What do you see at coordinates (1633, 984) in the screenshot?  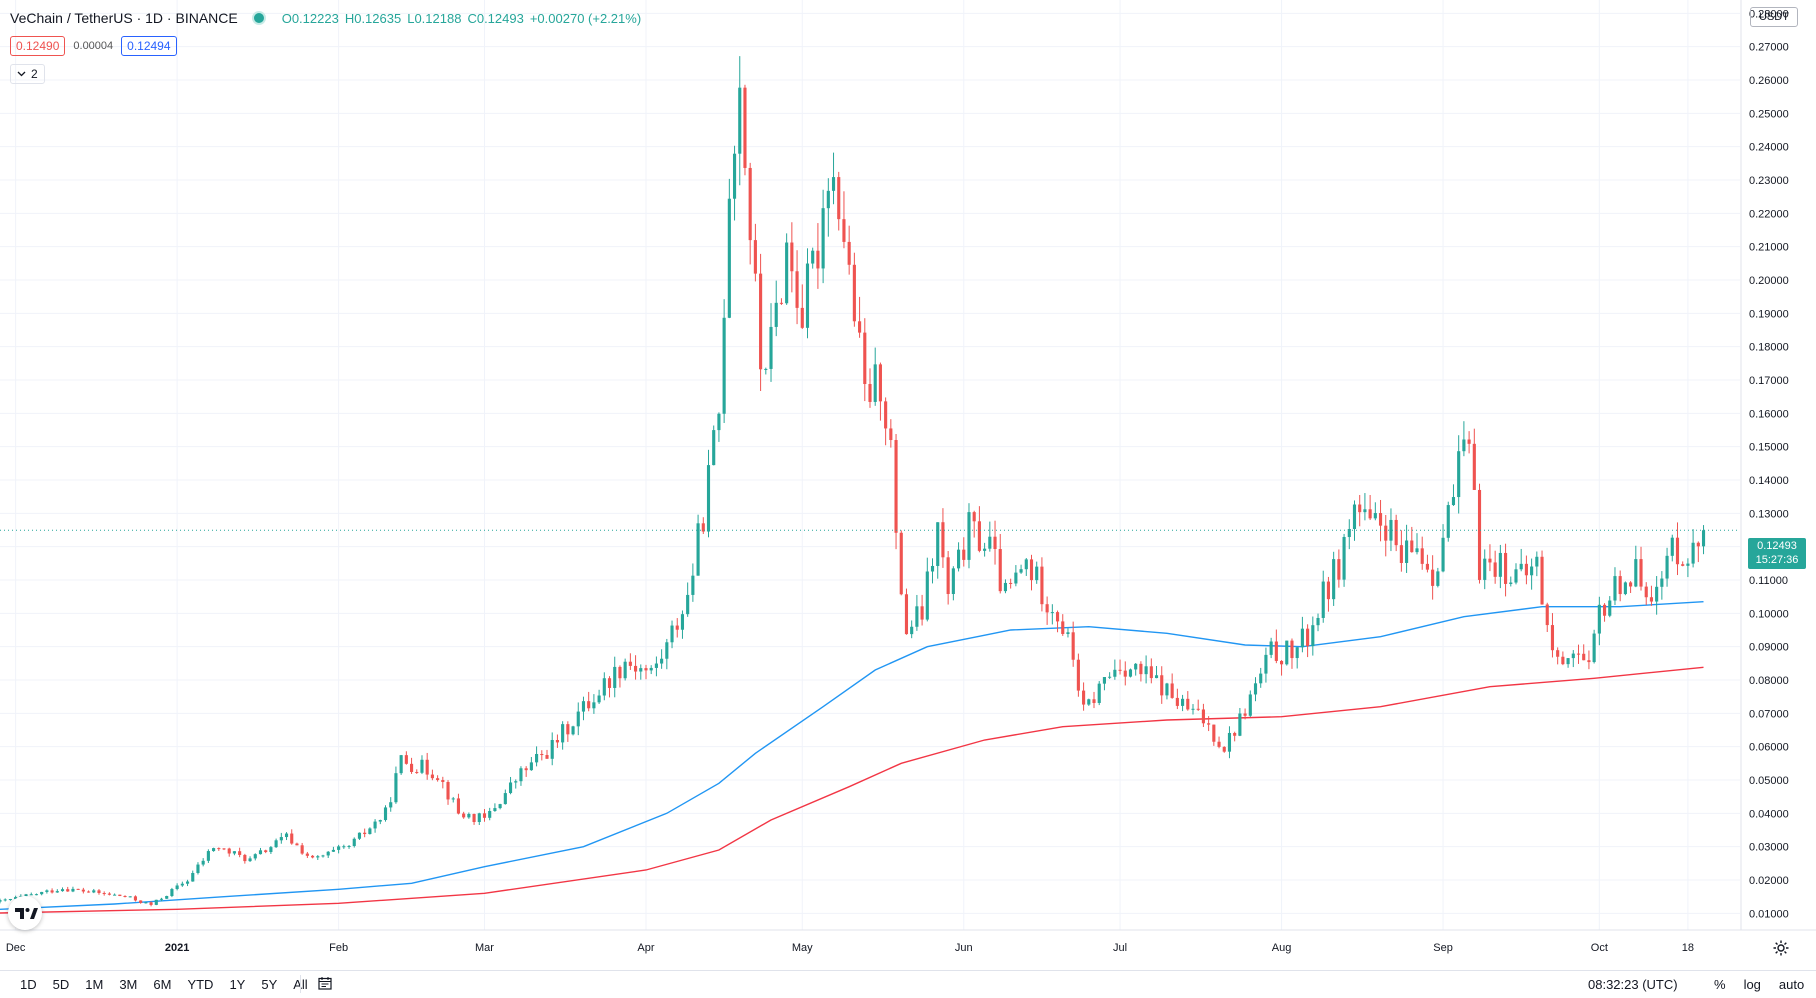 I see `utc-clock: 08:32:23 (UTC)` at bounding box center [1633, 984].